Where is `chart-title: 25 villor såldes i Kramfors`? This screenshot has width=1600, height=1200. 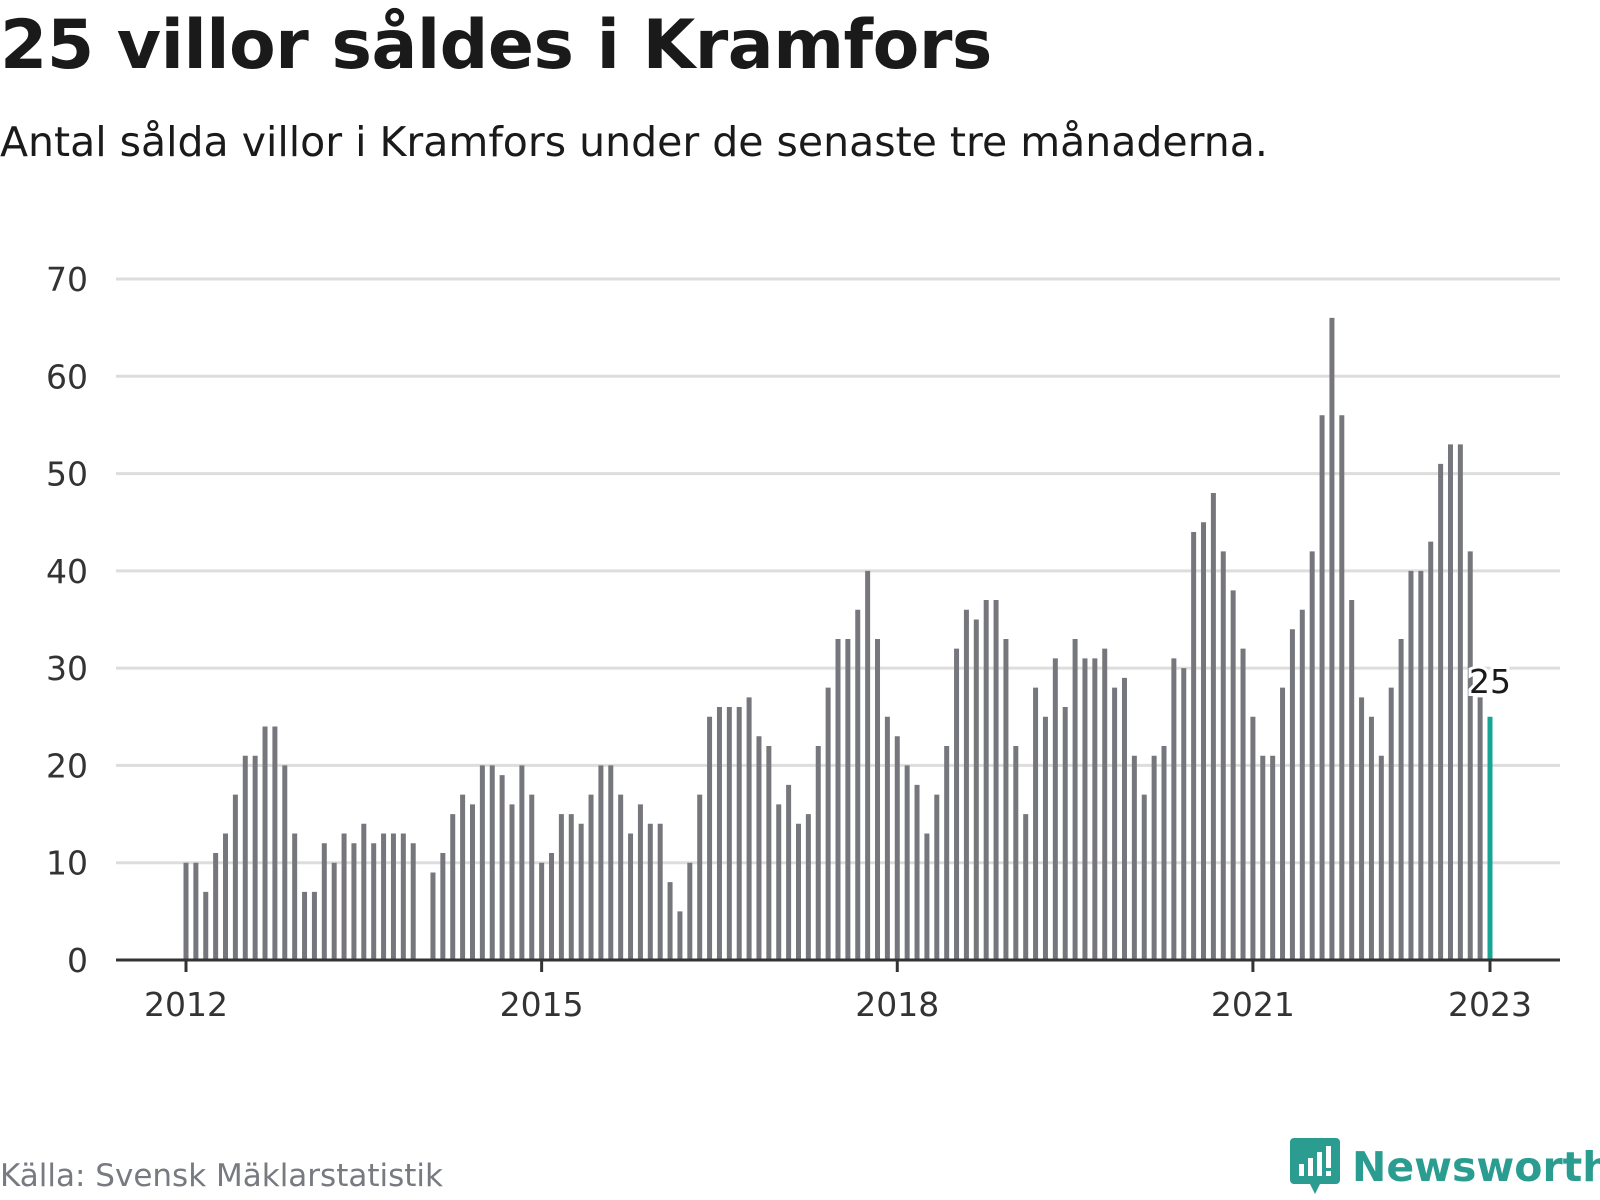
chart-title: 25 villor såldes i Kramfors is located at coordinates (496, 45).